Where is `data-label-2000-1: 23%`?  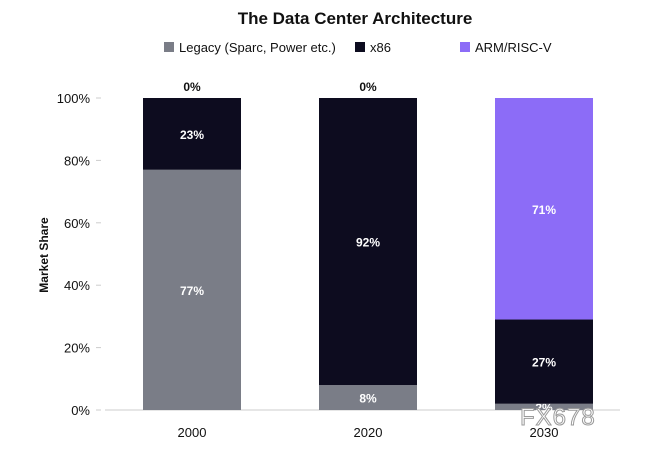 data-label-2000-1: 23% is located at coordinates (192, 135).